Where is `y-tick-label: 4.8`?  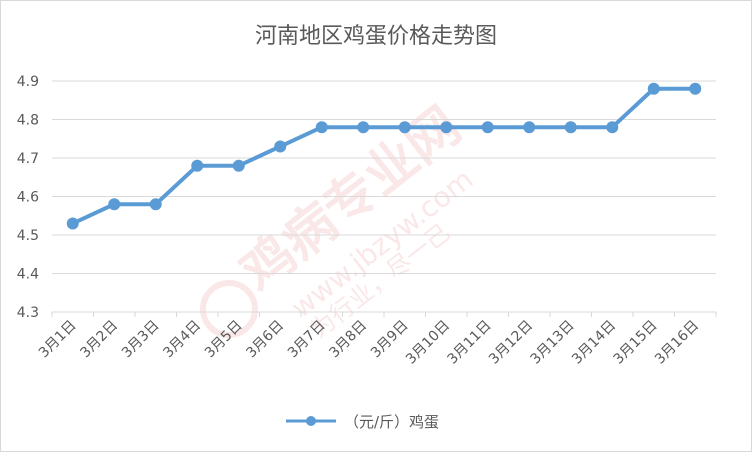 y-tick-label: 4.8 is located at coordinates (28, 121).